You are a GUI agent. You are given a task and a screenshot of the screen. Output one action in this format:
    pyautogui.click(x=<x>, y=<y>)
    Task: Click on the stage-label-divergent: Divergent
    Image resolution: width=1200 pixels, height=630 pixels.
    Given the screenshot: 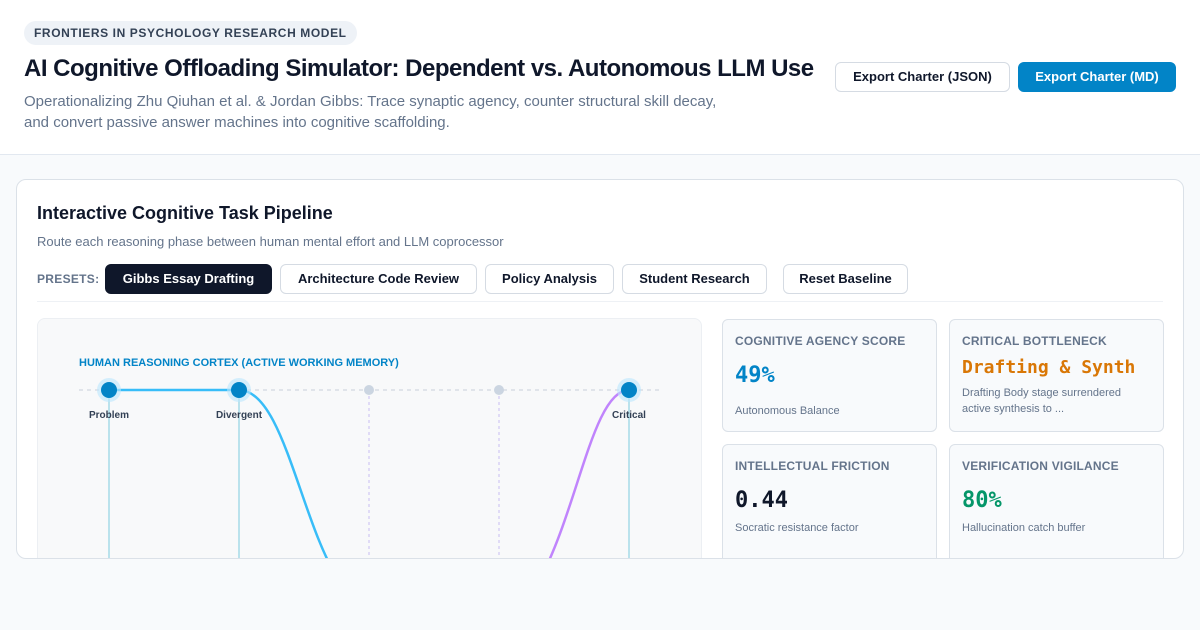 What is the action you would take?
    pyautogui.click(x=239, y=415)
    